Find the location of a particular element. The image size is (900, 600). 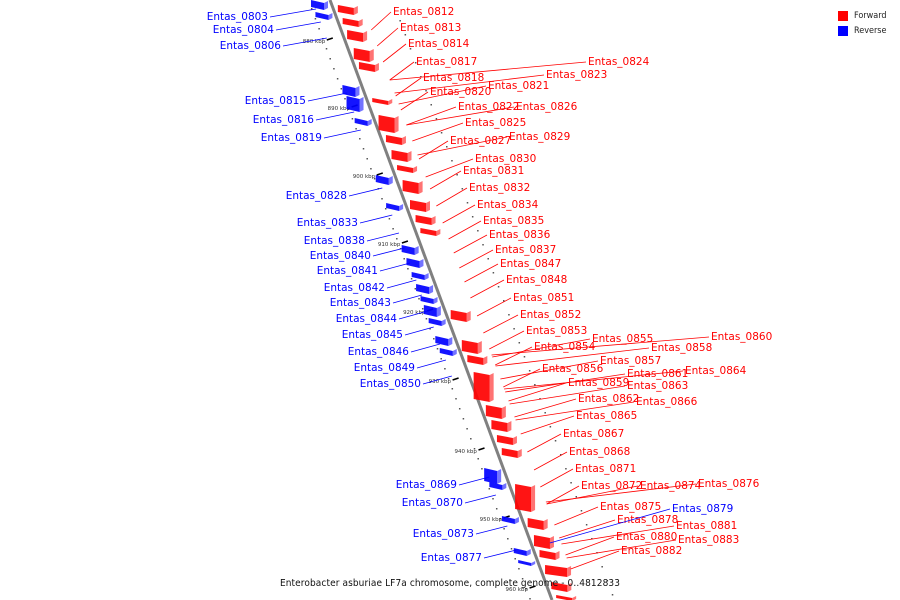

forward-gene-label: Entas_0852 is located at coordinates (550, 315).